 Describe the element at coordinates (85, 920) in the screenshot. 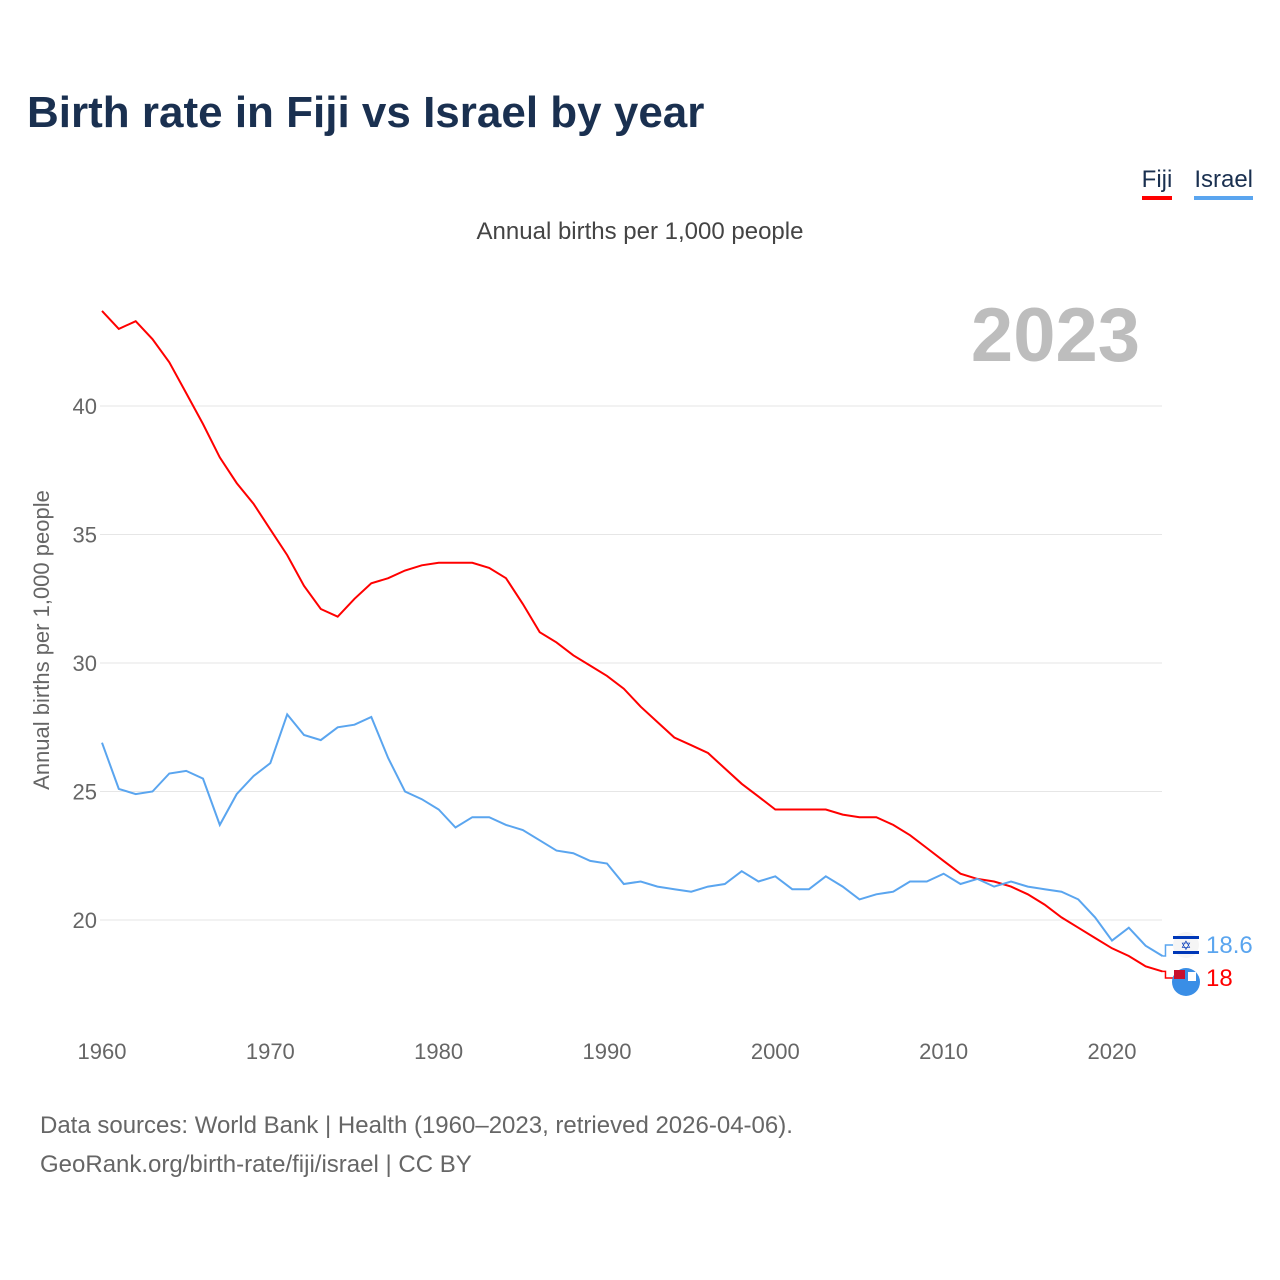

I see `y-tick-label: 20` at that location.